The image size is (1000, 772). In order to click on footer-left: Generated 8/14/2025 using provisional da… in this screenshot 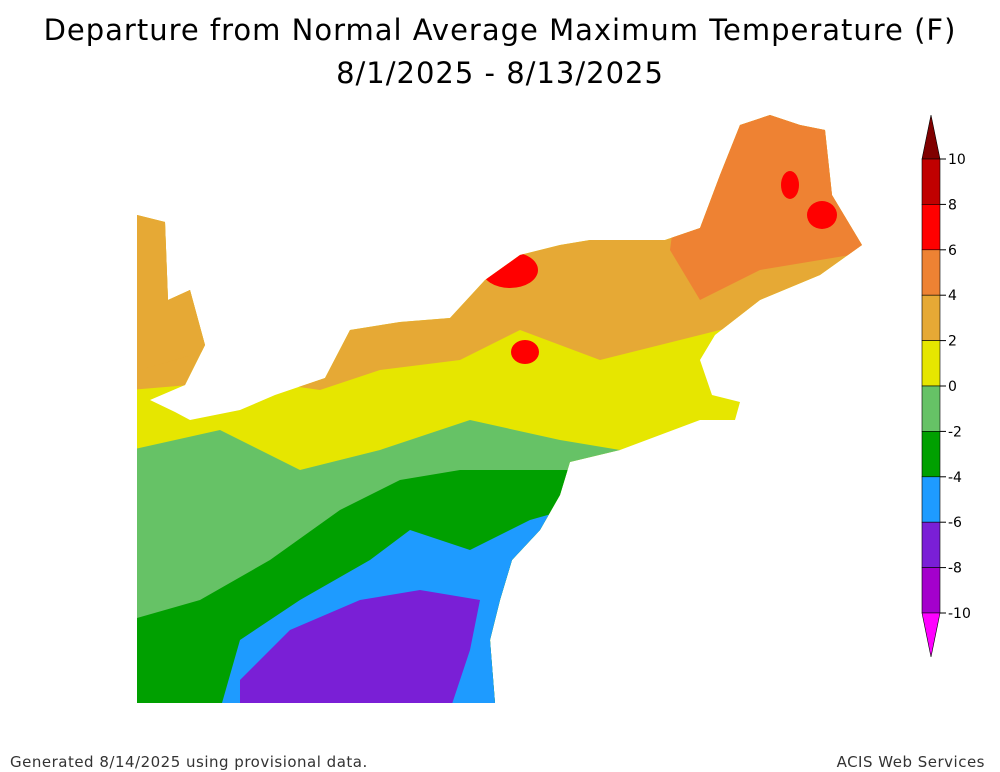, I will do `click(189, 762)`.